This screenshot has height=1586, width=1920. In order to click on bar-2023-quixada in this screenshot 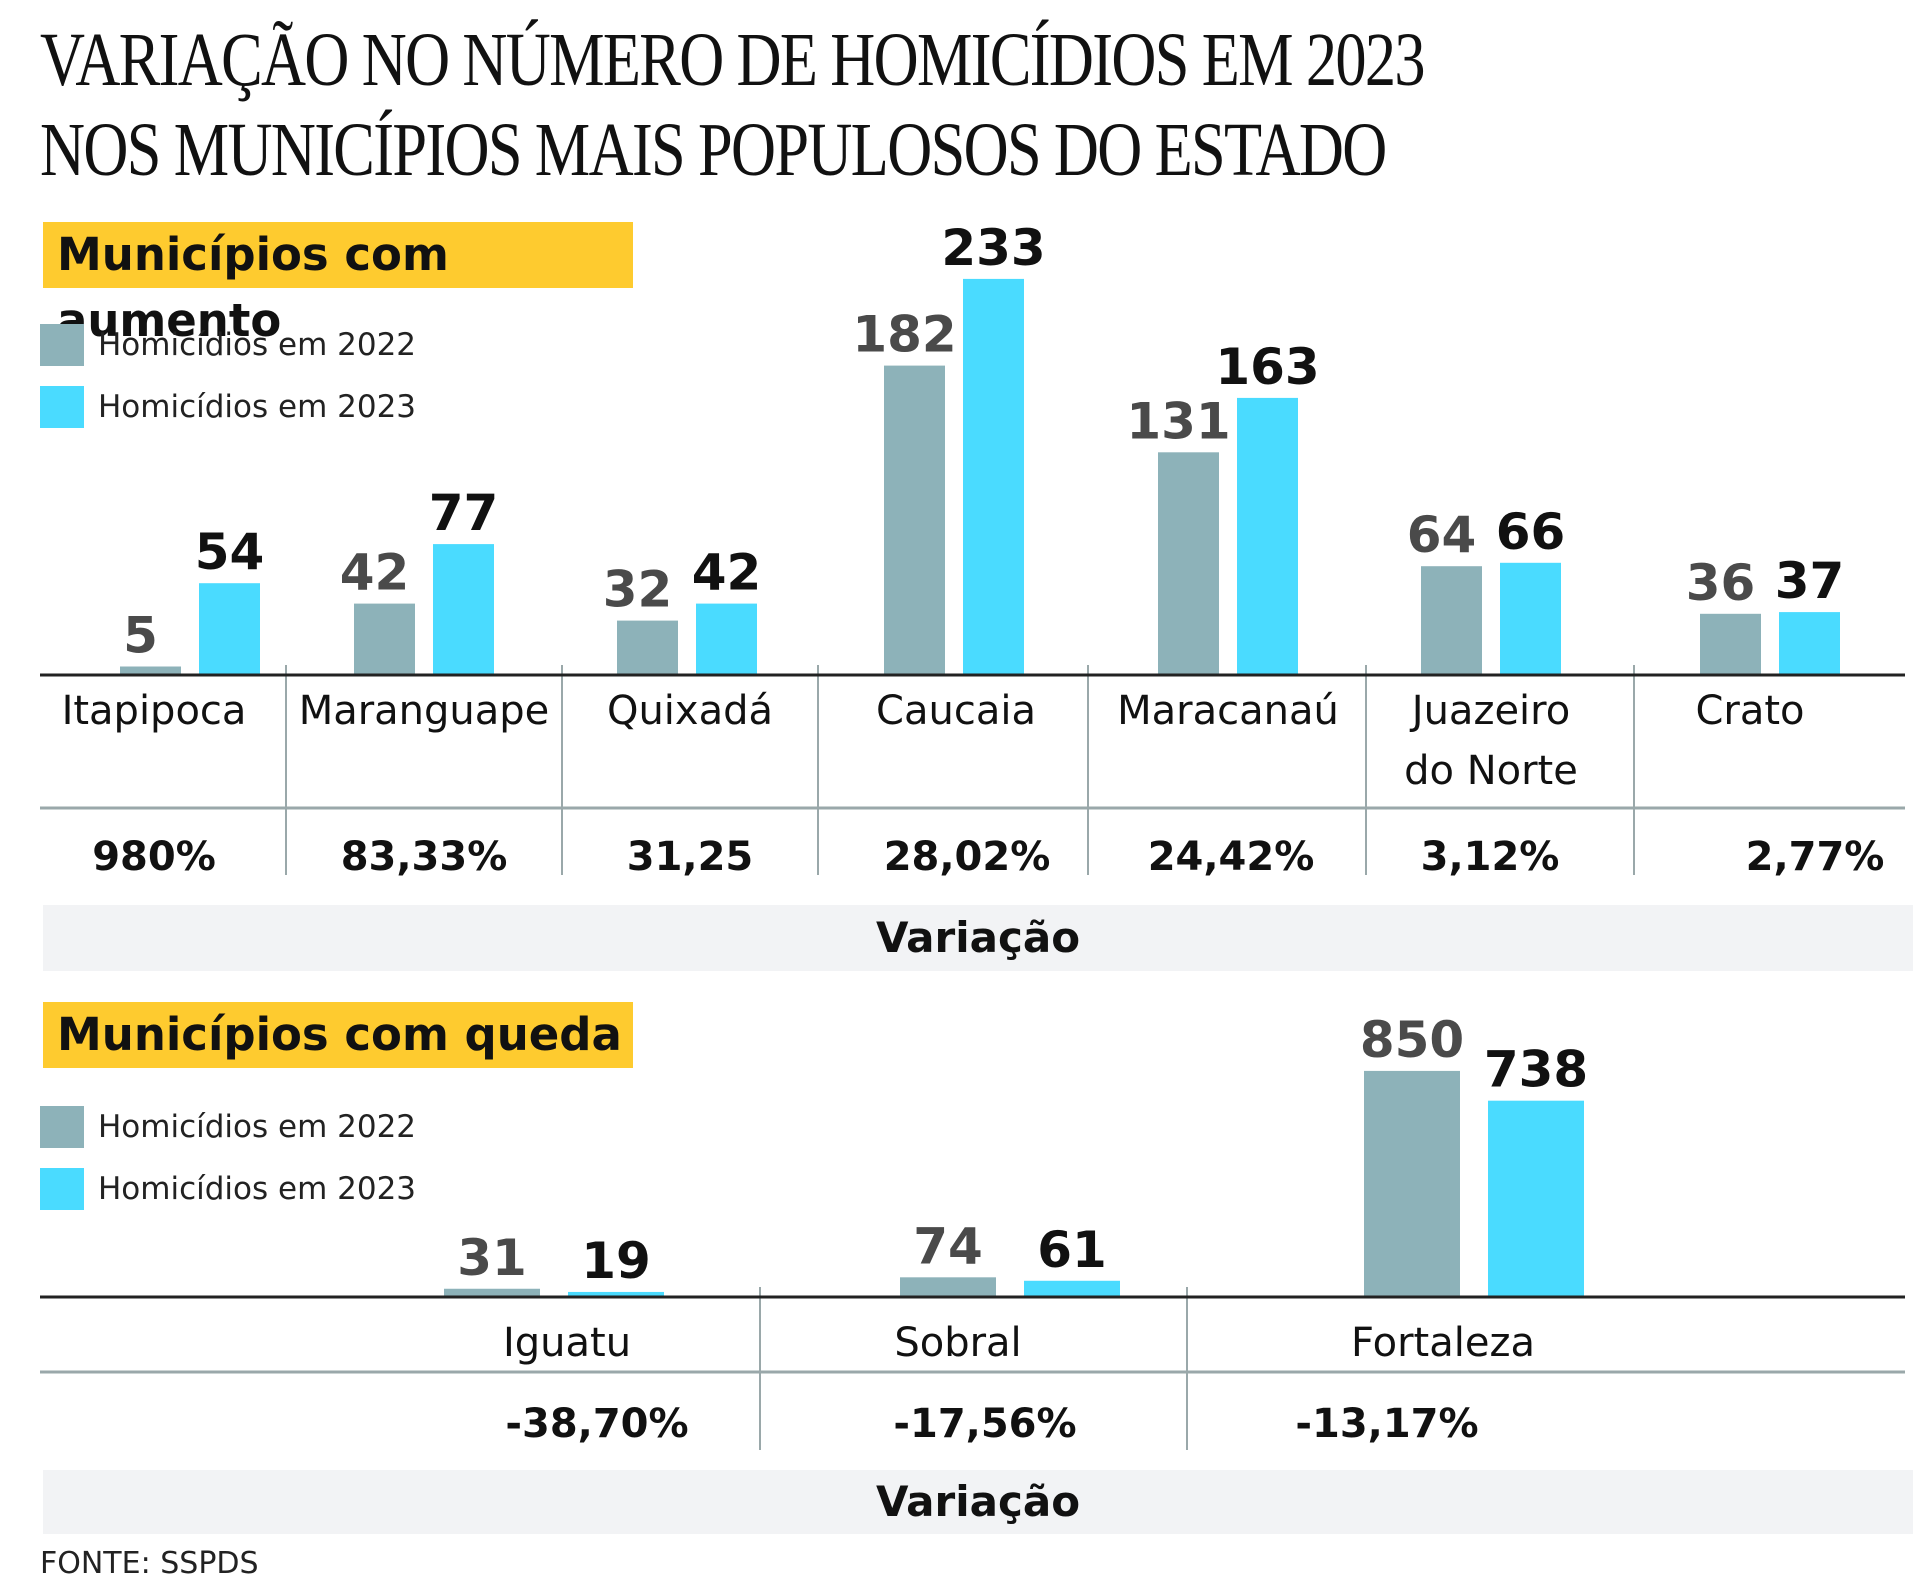, I will do `click(726, 639)`.